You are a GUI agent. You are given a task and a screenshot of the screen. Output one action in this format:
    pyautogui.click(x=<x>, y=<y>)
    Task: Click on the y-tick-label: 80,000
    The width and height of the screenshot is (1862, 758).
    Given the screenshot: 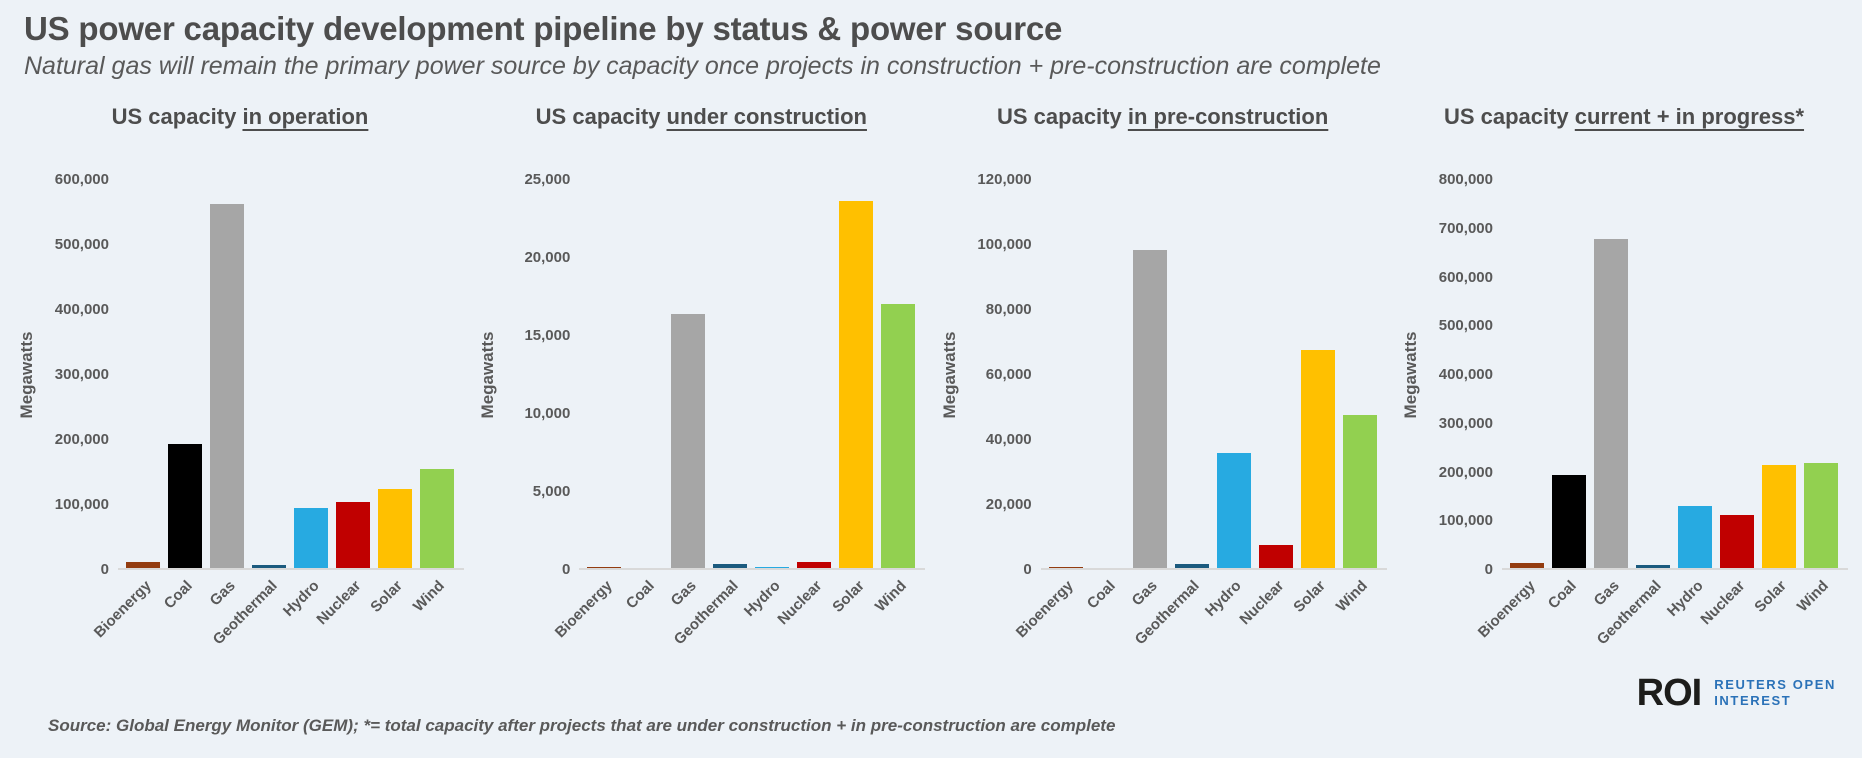 What is the action you would take?
    pyautogui.click(x=1008, y=309)
    